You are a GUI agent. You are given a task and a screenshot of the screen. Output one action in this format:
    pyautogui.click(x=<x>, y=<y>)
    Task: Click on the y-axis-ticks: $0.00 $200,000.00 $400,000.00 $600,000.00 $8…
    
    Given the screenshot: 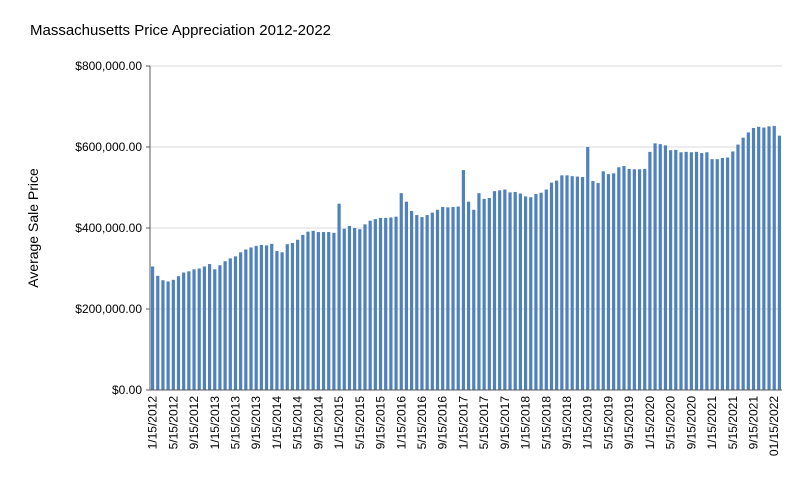 What is the action you would take?
    pyautogui.click(x=112, y=228)
    